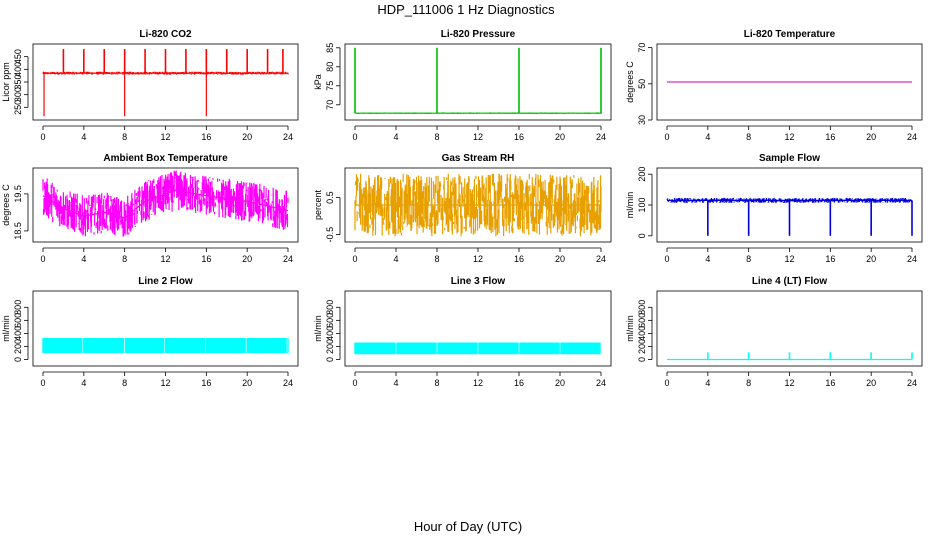 Image resolution: width=936 pixels, height=540 pixels. I want to click on y-tick-label: 450, so click(18, 56).